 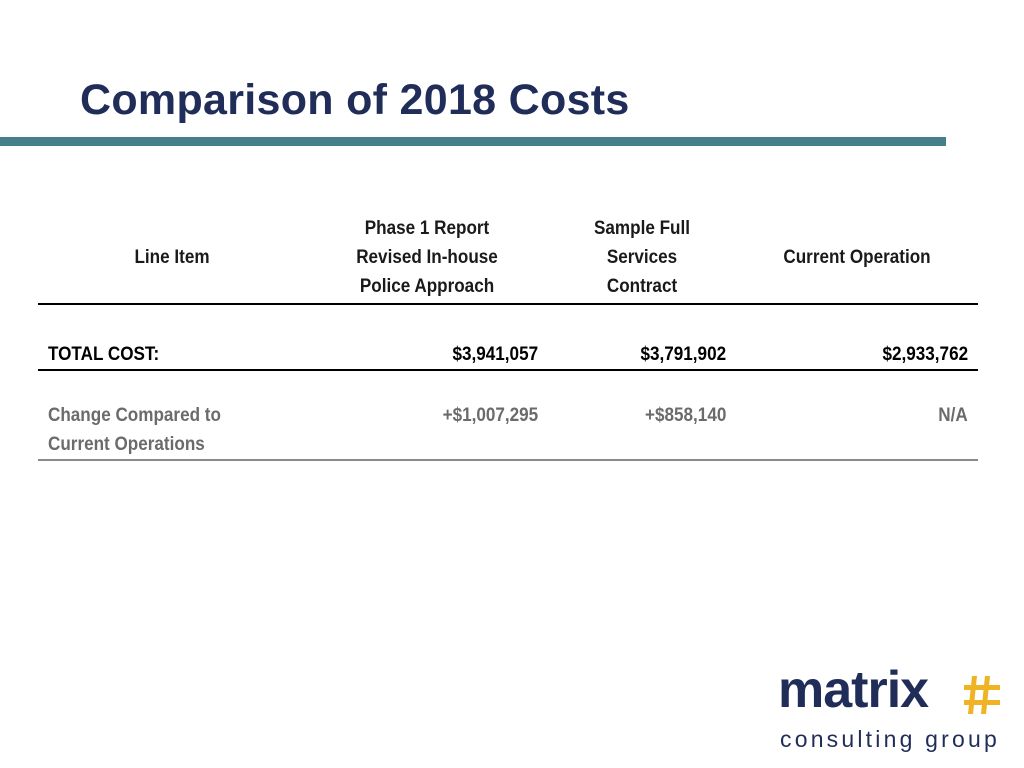 I want to click on logo-wordmark: matrix, so click(x=853, y=690).